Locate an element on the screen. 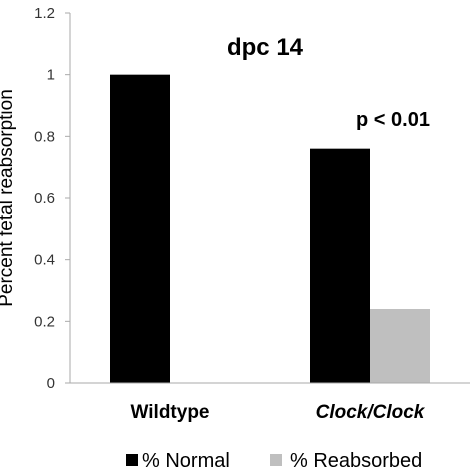  y-axis-ticks: 0 0.2 0.4 0.6 0.8 1 1.2 is located at coordinates (52, 198).